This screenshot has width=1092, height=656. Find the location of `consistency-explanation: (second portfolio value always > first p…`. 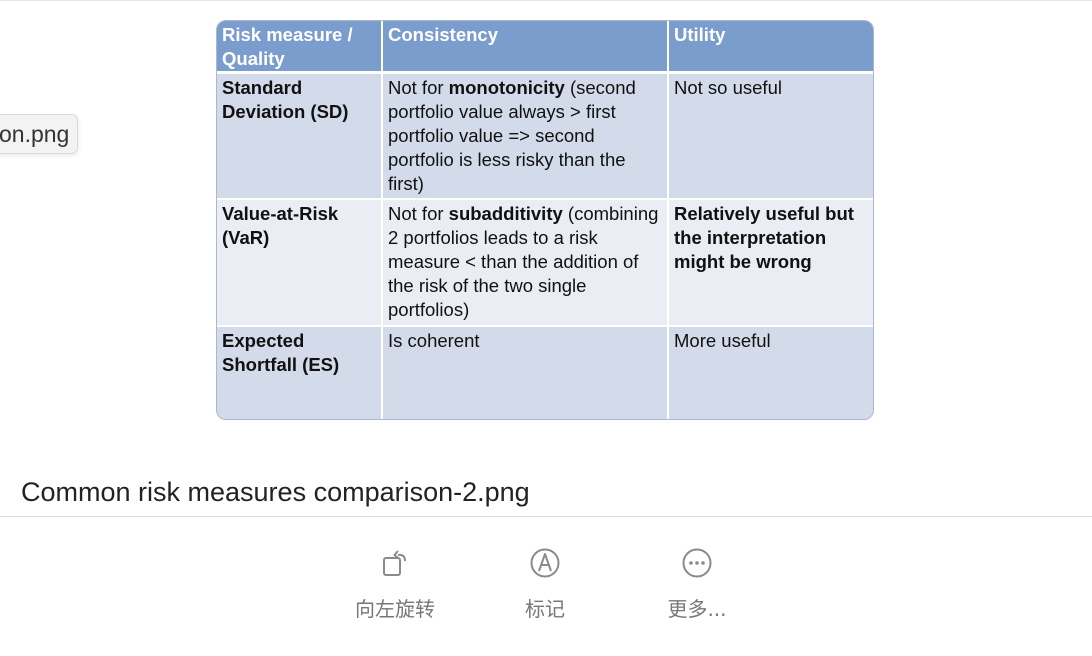

consistency-explanation: (second portfolio value always > first p… is located at coordinates (512, 135).